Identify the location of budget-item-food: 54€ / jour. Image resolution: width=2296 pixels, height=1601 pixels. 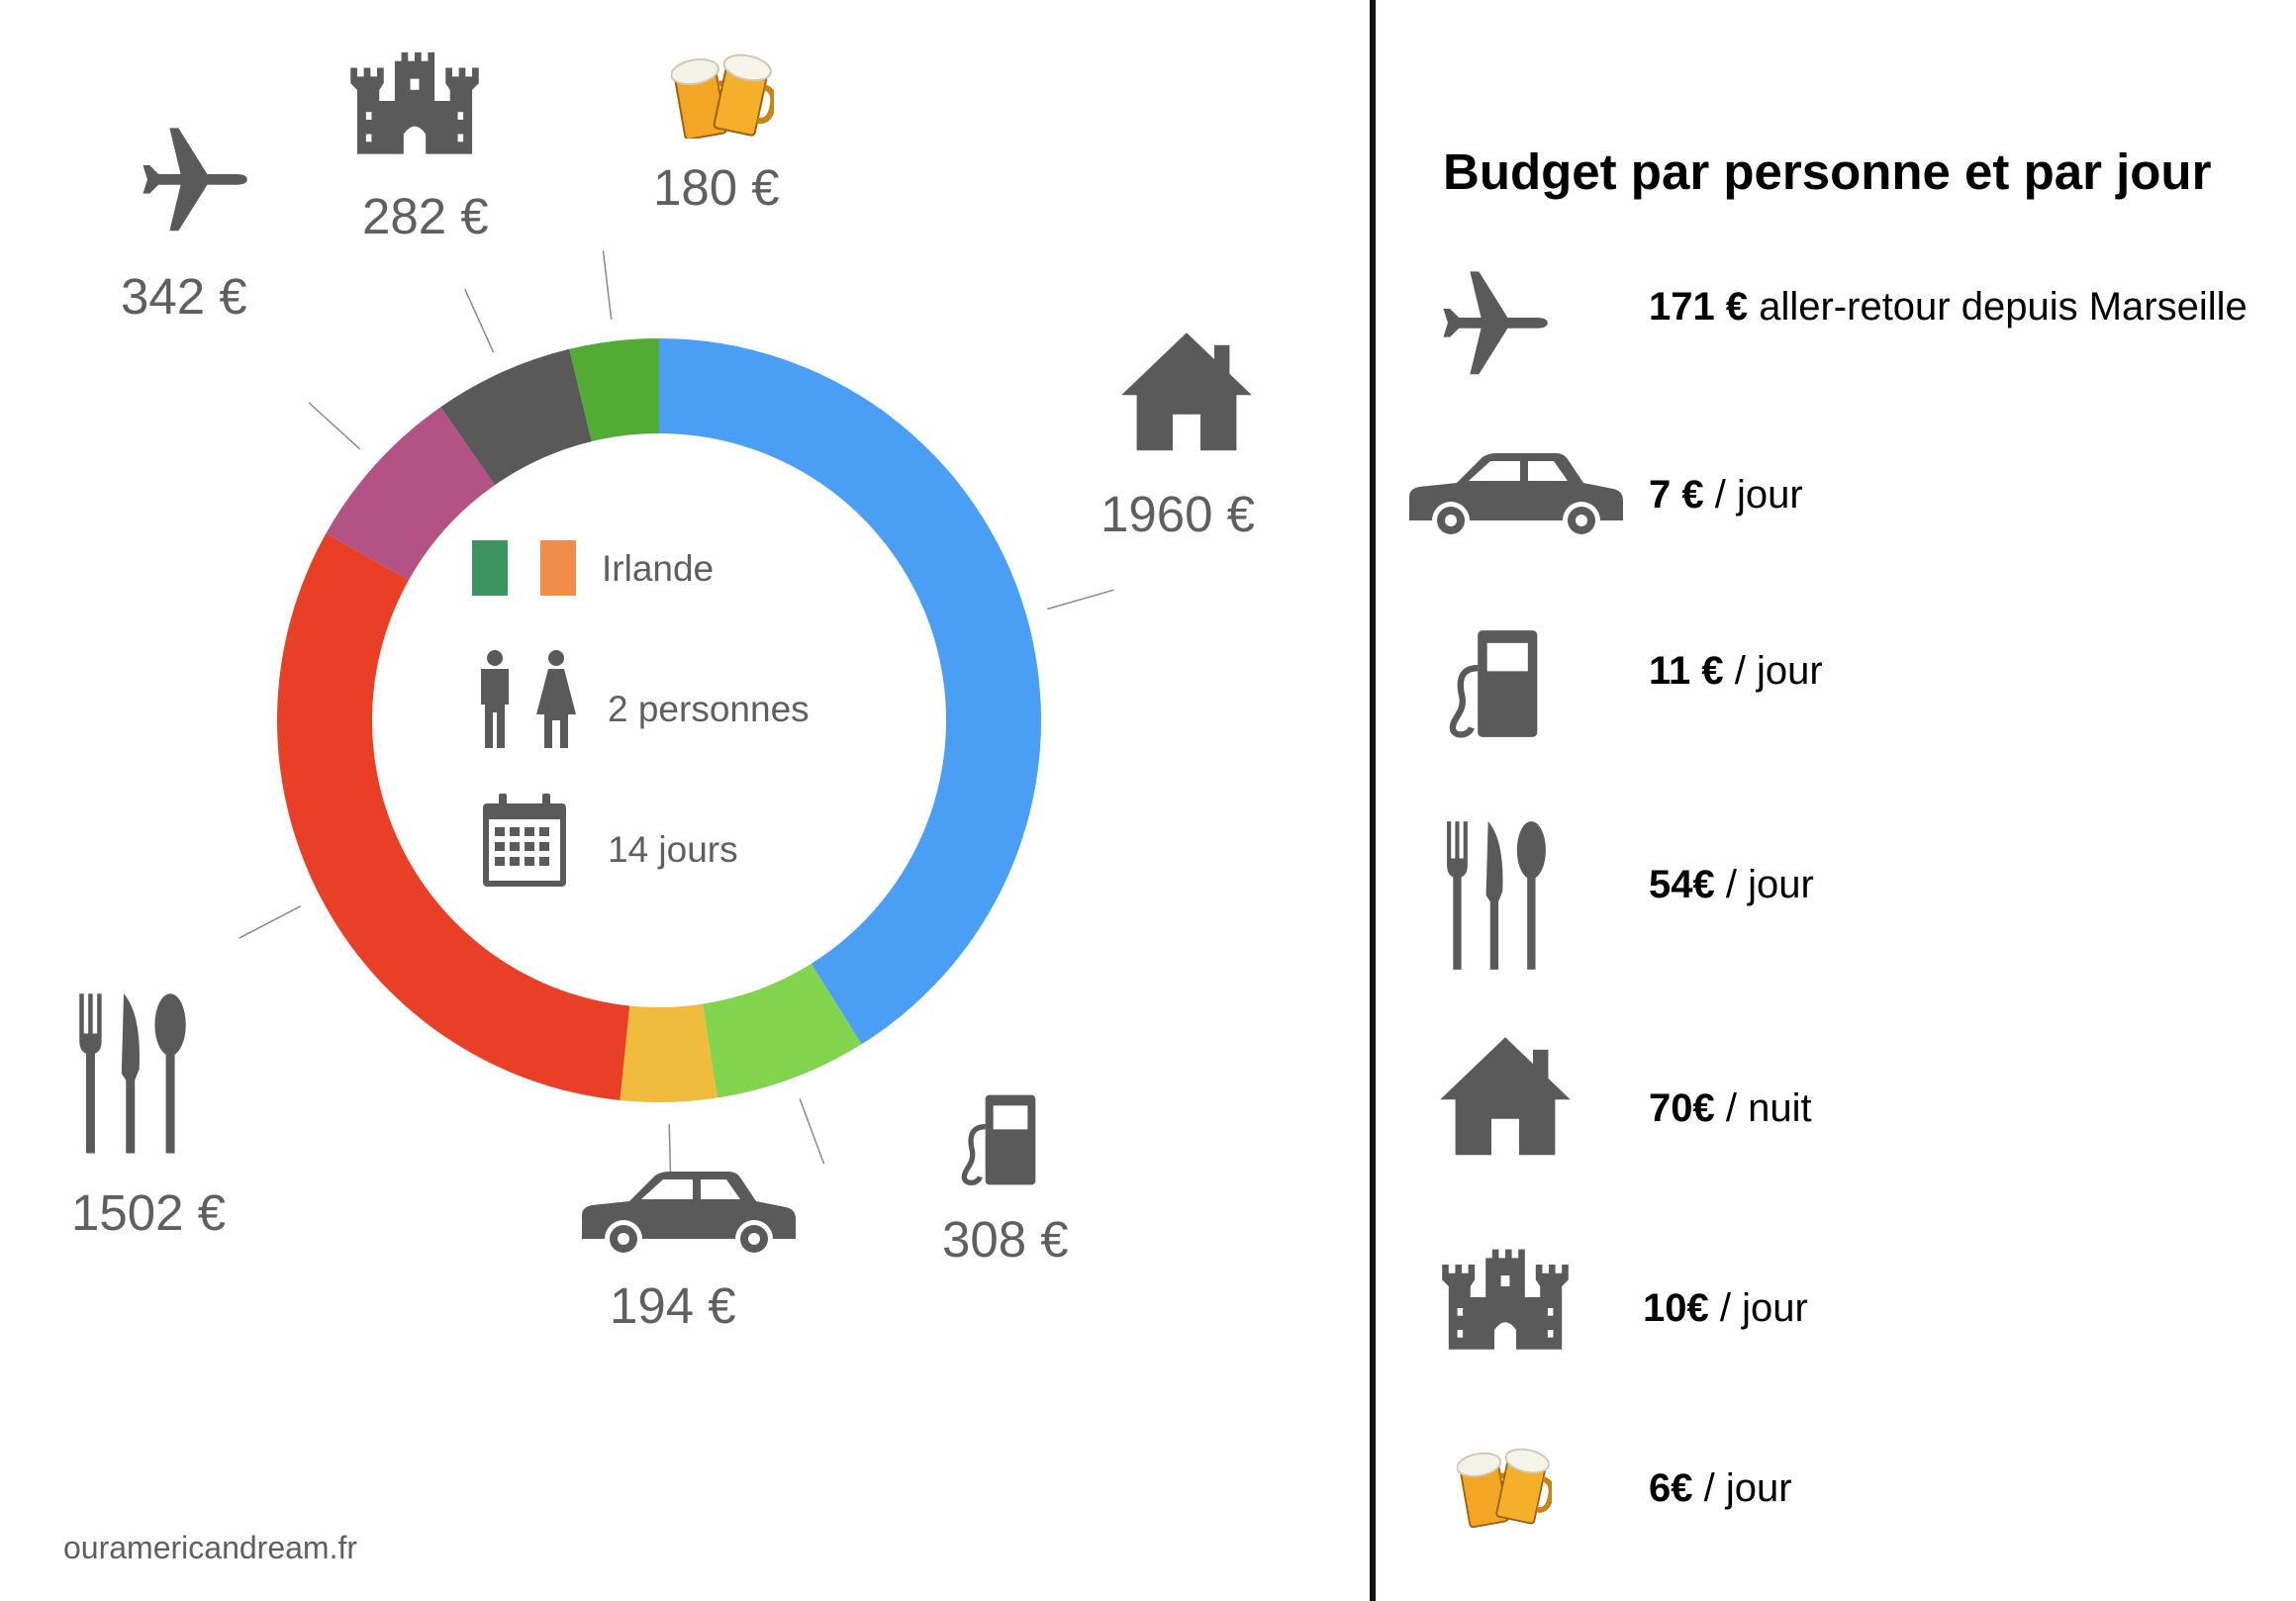
(1731, 885).